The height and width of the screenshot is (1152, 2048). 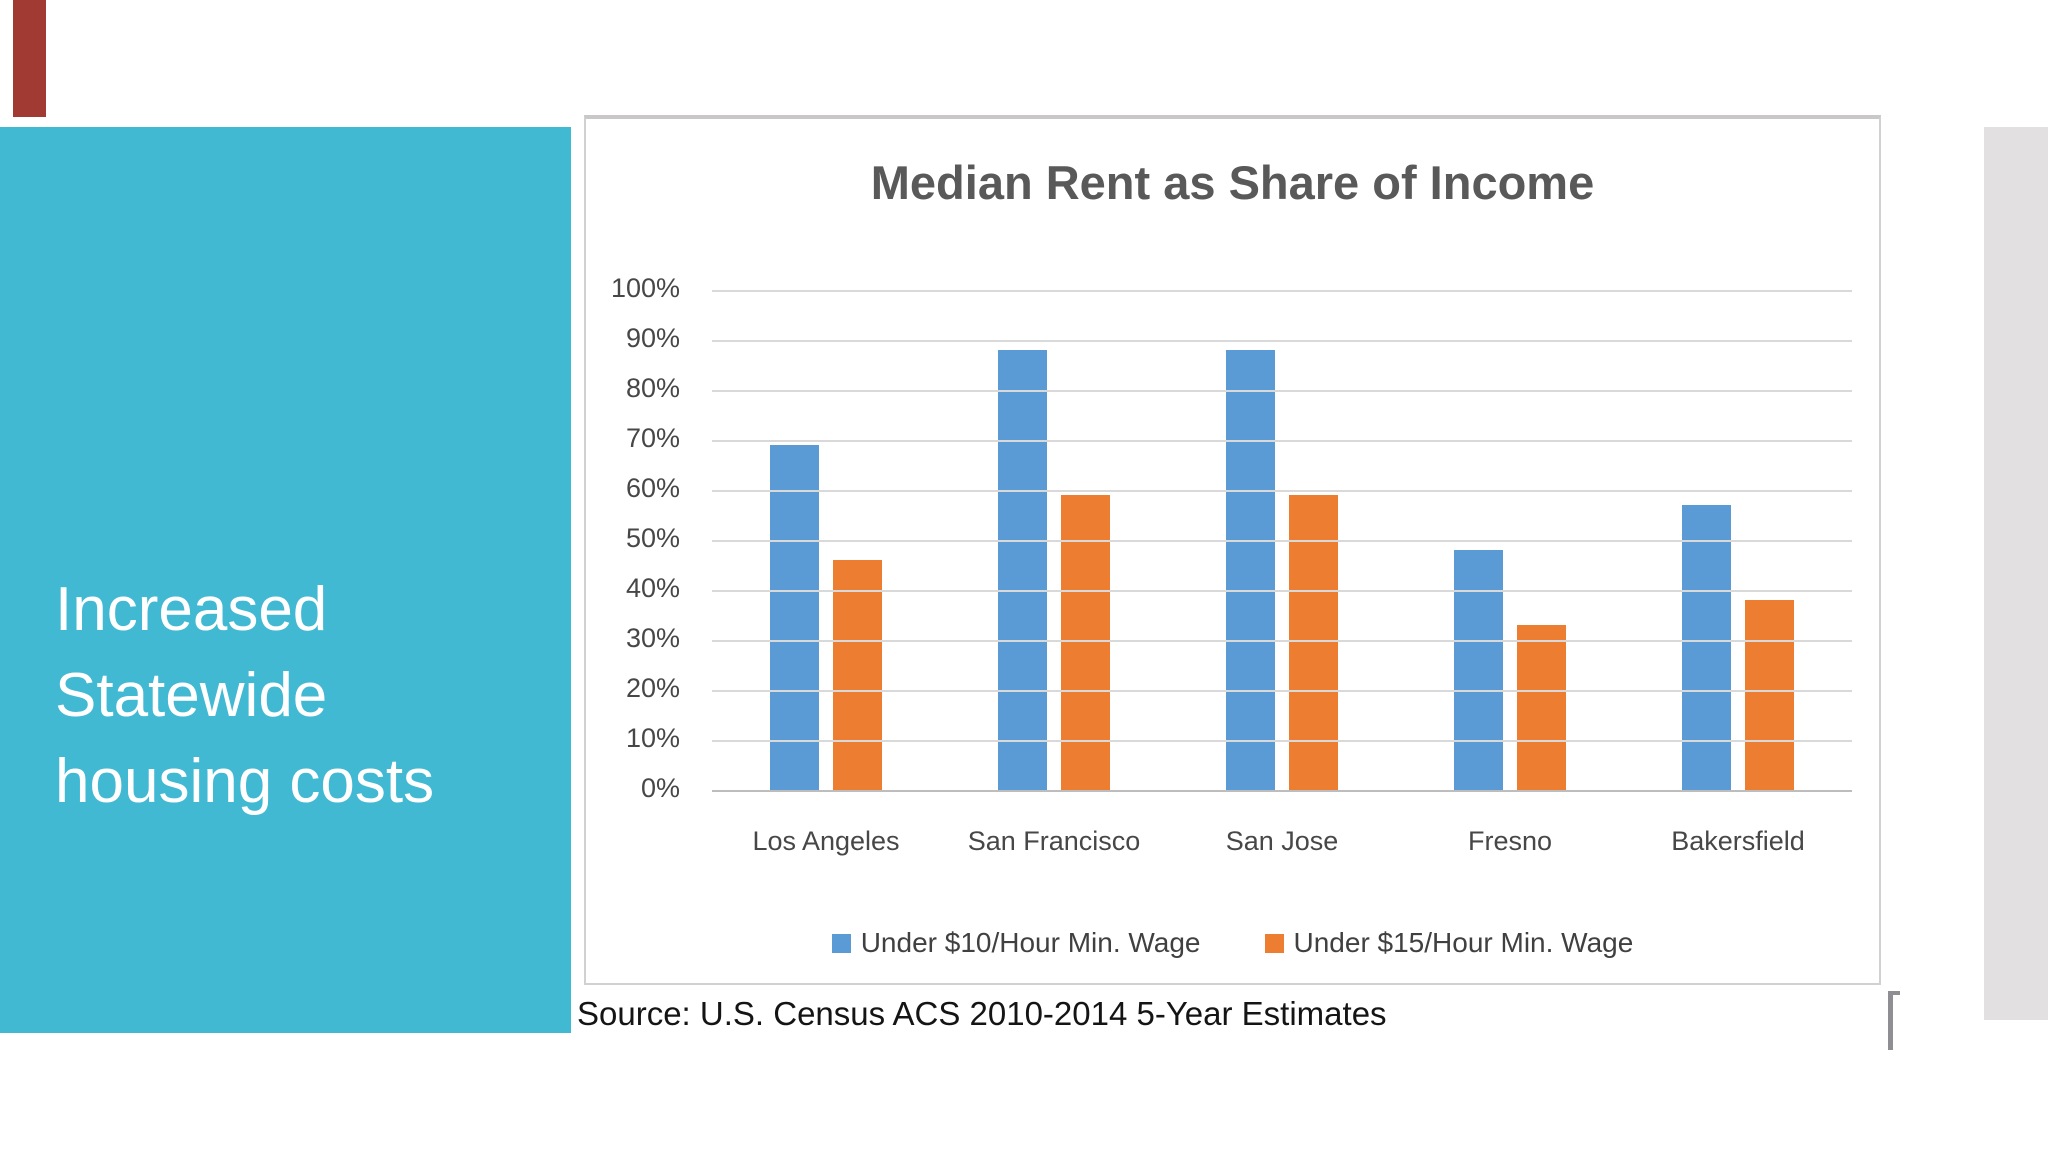 What do you see at coordinates (2016, 573) in the screenshot?
I see `right-edge-strip` at bounding box center [2016, 573].